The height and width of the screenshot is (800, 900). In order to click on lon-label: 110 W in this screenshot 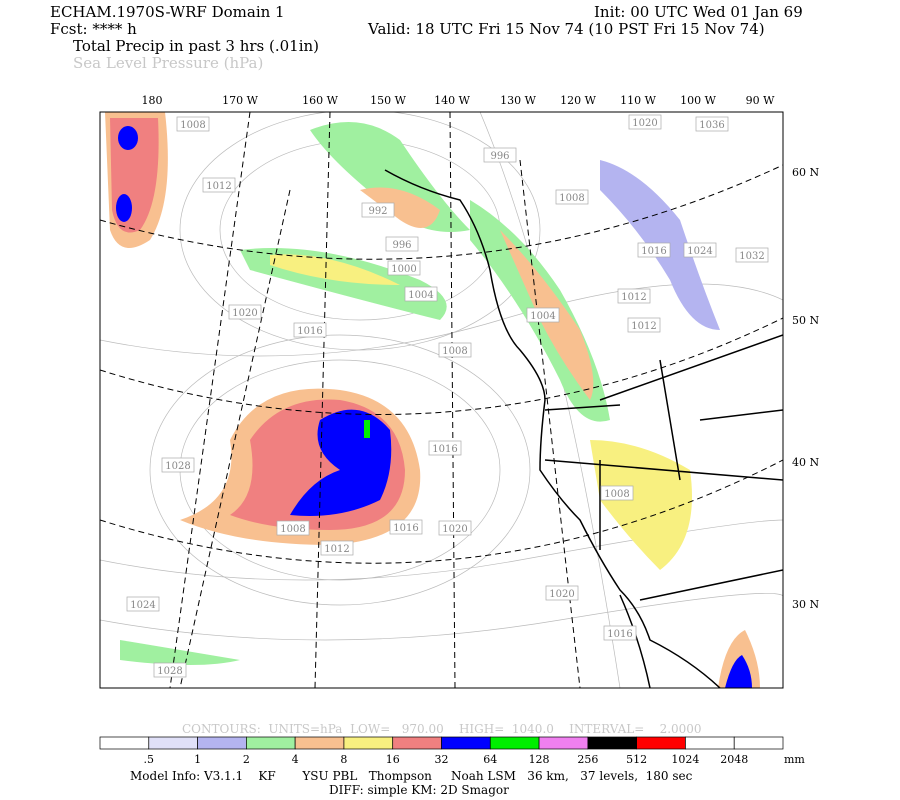, I will do `click(638, 100)`.